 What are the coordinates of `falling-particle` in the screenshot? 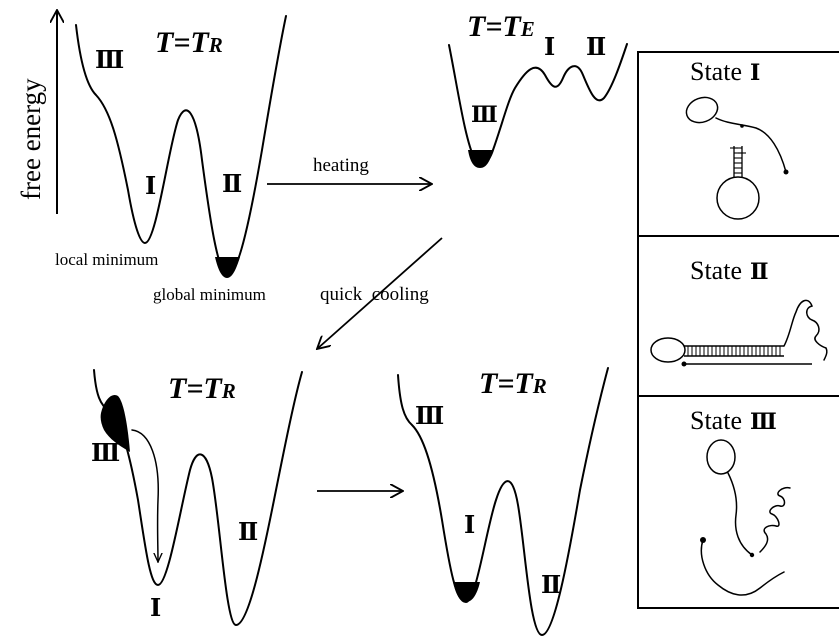 It's located at (115, 423).